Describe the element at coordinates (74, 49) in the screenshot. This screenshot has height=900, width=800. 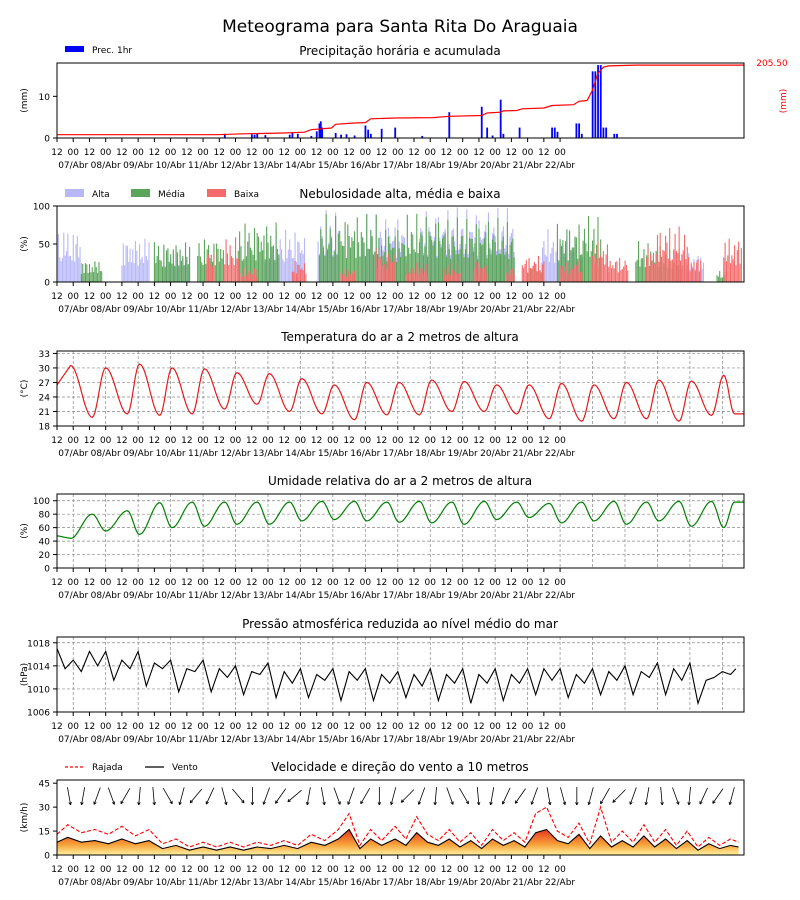
I see `legend-prec-swatch` at that location.